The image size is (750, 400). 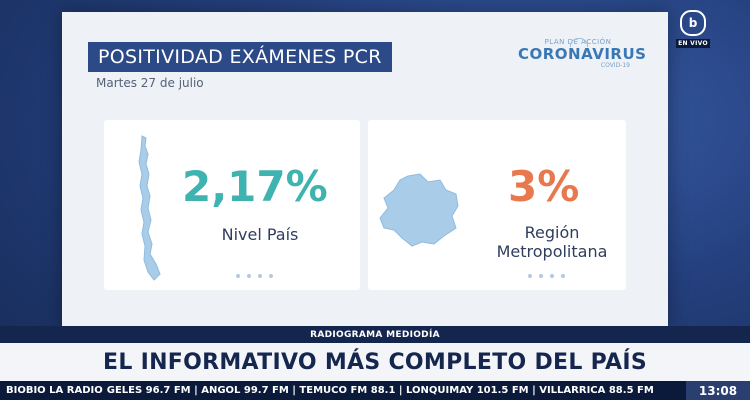 I want to click on card-region-positivity: 3% Región Metropolitana, so click(x=497, y=205).